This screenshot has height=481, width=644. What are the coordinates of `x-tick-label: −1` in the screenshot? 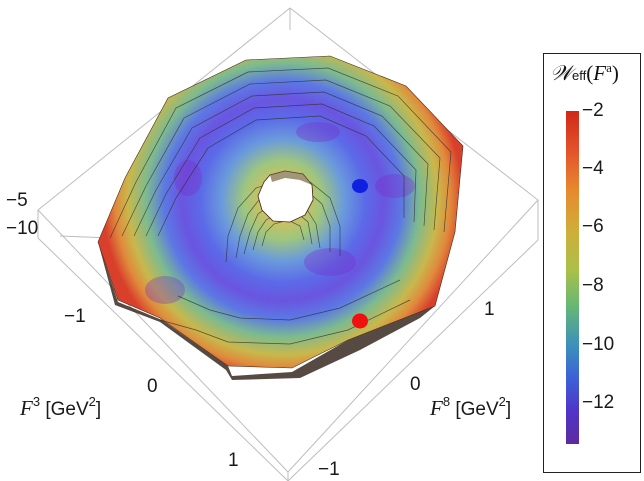 It's located at (75, 316).